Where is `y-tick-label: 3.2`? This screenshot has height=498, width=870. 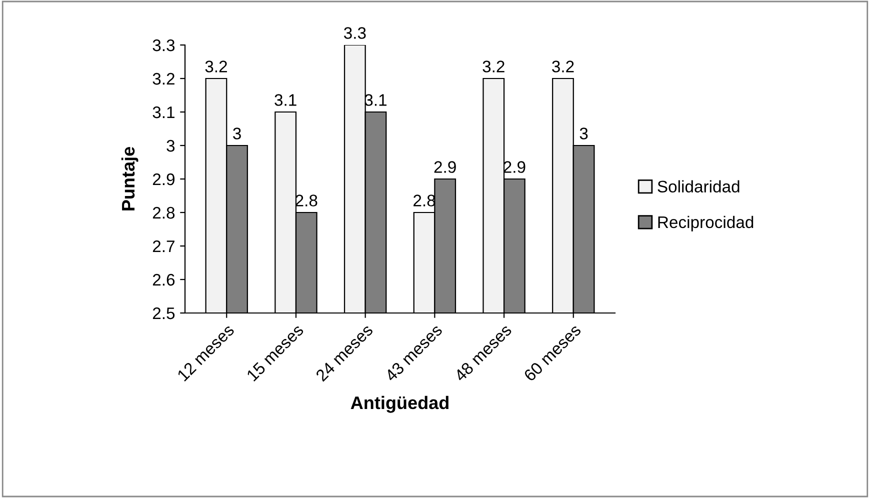 y-tick-label: 3.2 is located at coordinates (163, 78).